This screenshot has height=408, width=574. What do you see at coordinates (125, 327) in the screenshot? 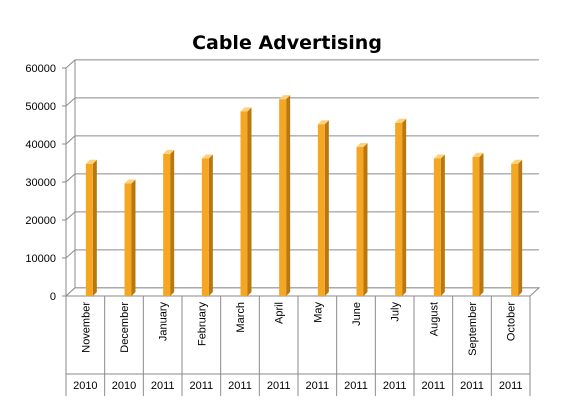
I see `x-tick-label-month: December` at bounding box center [125, 327].